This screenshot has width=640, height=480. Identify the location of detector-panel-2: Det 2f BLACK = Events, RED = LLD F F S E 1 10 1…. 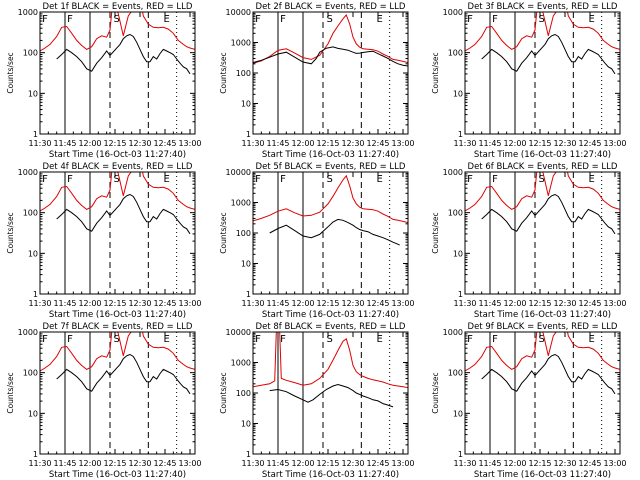
(317, 81).